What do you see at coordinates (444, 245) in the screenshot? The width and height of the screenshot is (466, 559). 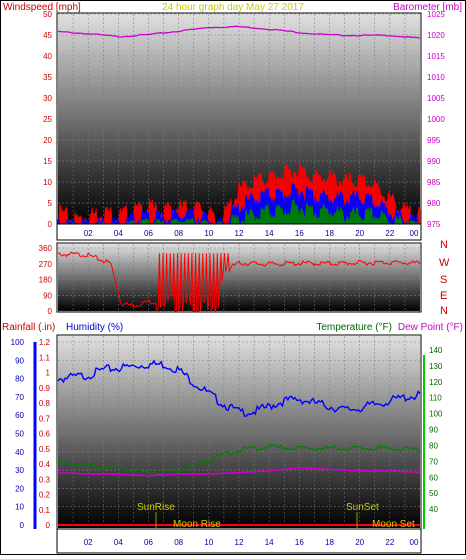 I see `compass-n-top: N` at bounding box center [444, 245].